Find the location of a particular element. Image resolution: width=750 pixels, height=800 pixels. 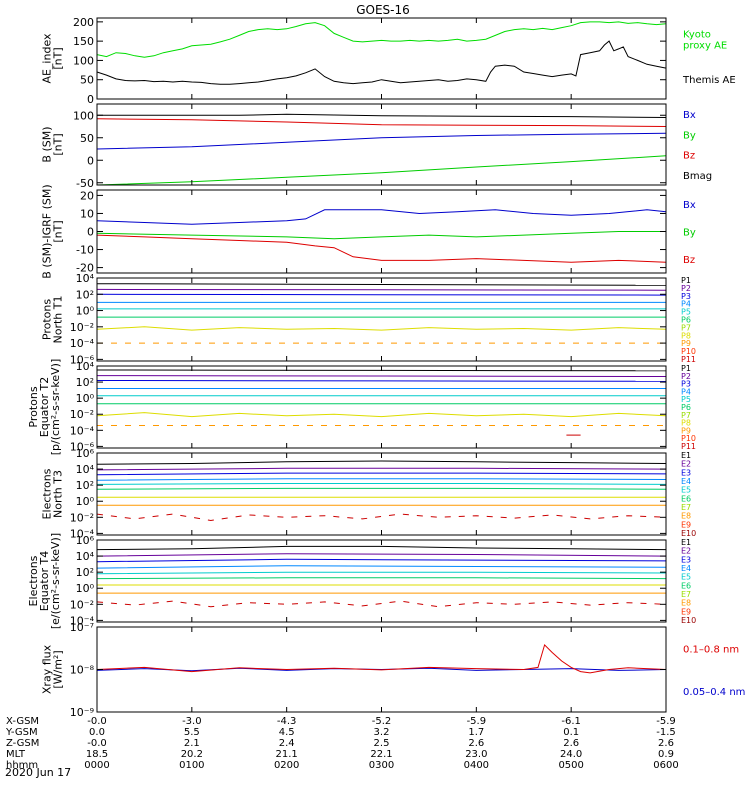

legend-entry-xray: 0.1–0.8 nm is located at coordinates (711, 649).